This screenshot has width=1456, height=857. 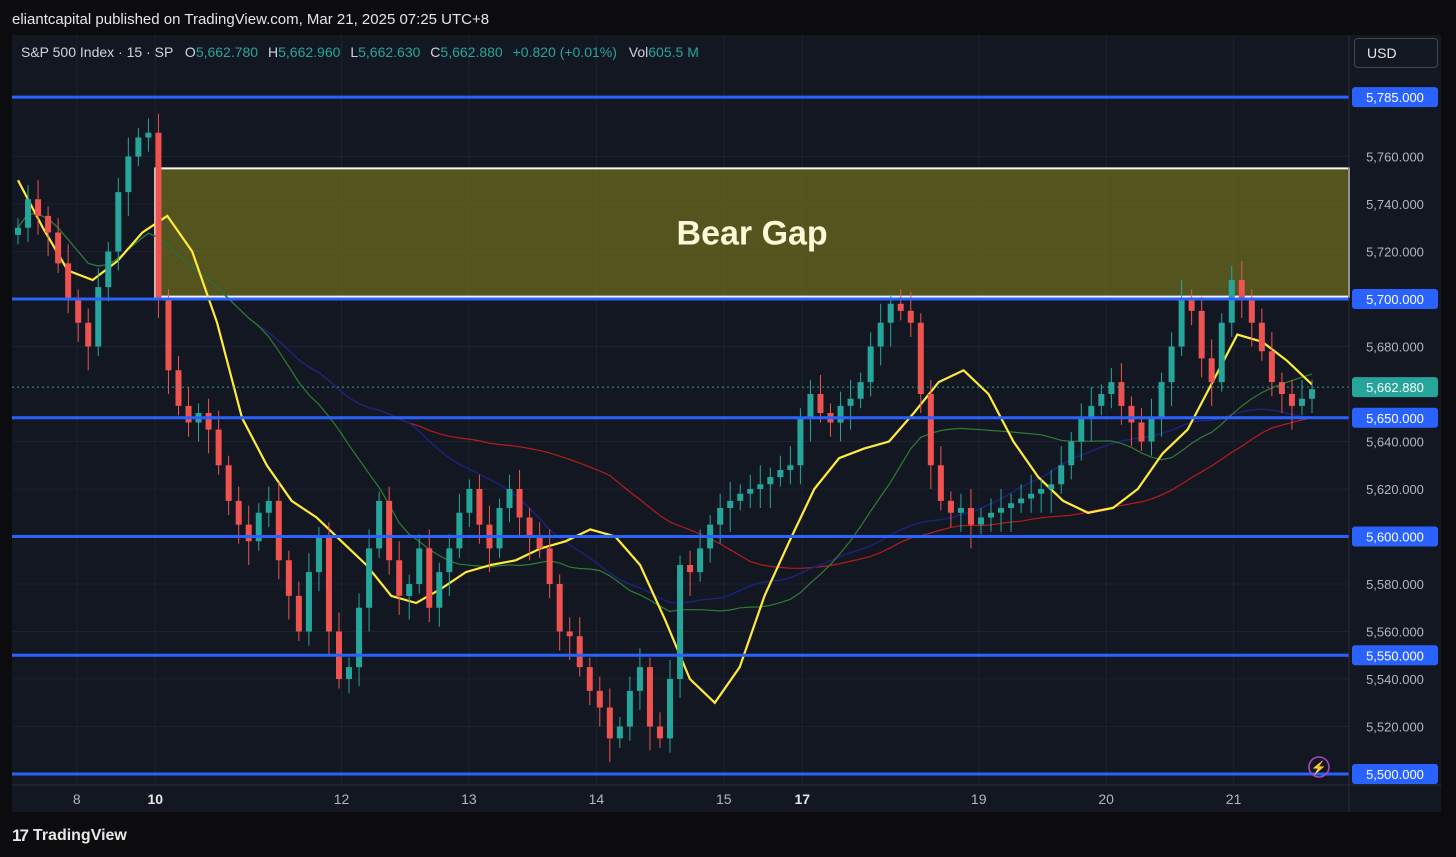 What do you see at coordinates (1395, 679) in the screenshot?
I see `y-tick-label: 5,540.000` at bounding box center [1395, 679].